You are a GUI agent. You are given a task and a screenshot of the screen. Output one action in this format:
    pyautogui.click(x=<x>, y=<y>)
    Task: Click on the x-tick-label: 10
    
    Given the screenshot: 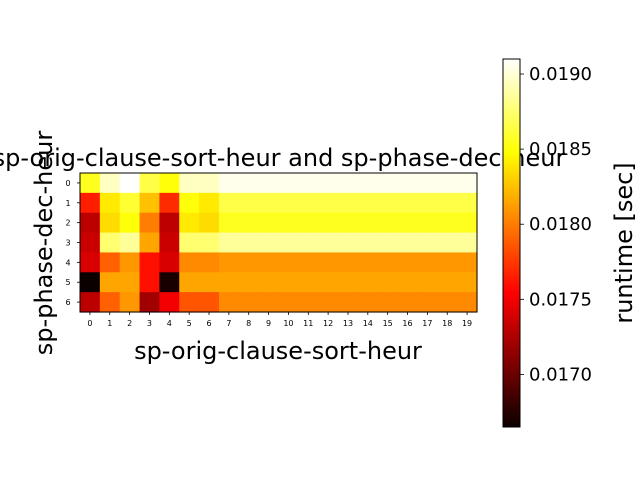 What is the action you would take?
    pyautogui.click(x=288, y=323)
    